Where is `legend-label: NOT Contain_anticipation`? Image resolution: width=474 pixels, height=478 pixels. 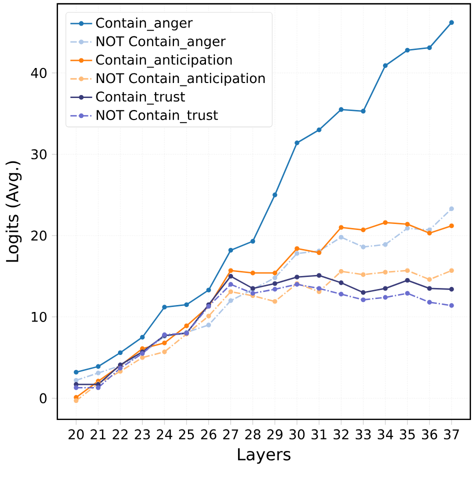 legend-label: NOT Contain_anticipation is located at coordinates (180, 79).